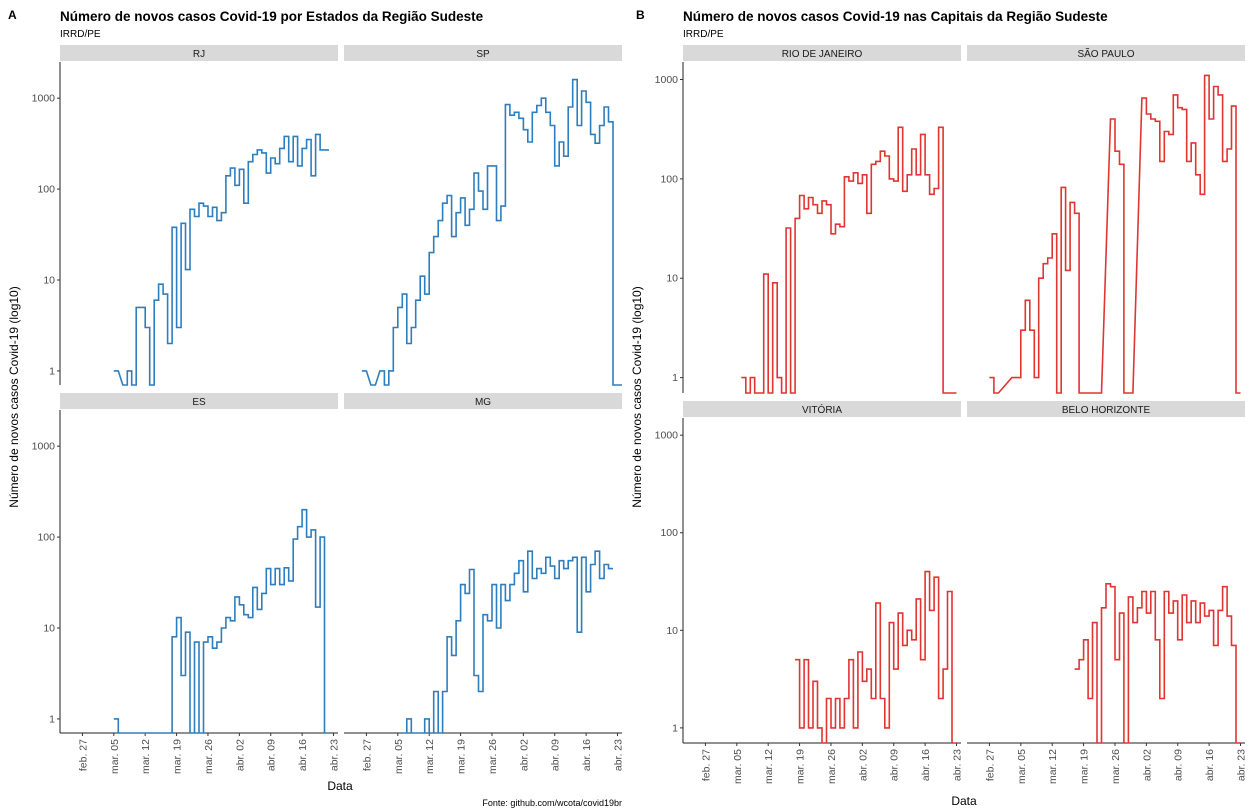  I want to click on series-line-rio-de-janeiro, so click(849, 260).